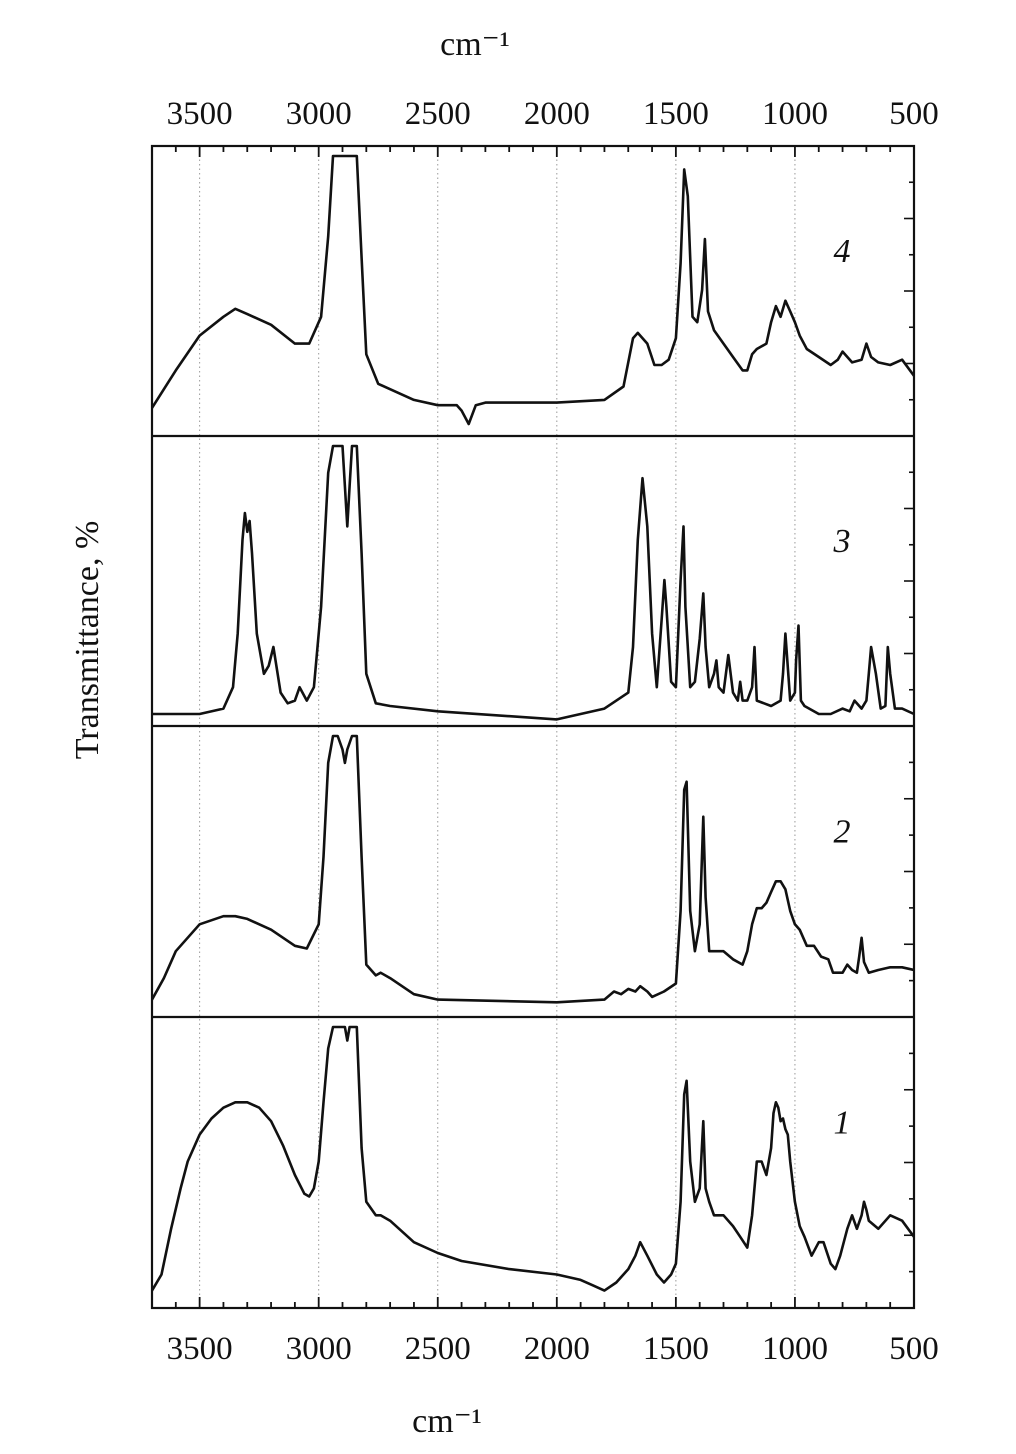  What do you see at coordinates (676, 114) in the screenshot?
I see `top-tick-label-1500: 1500` at bounding box center [676, 114].